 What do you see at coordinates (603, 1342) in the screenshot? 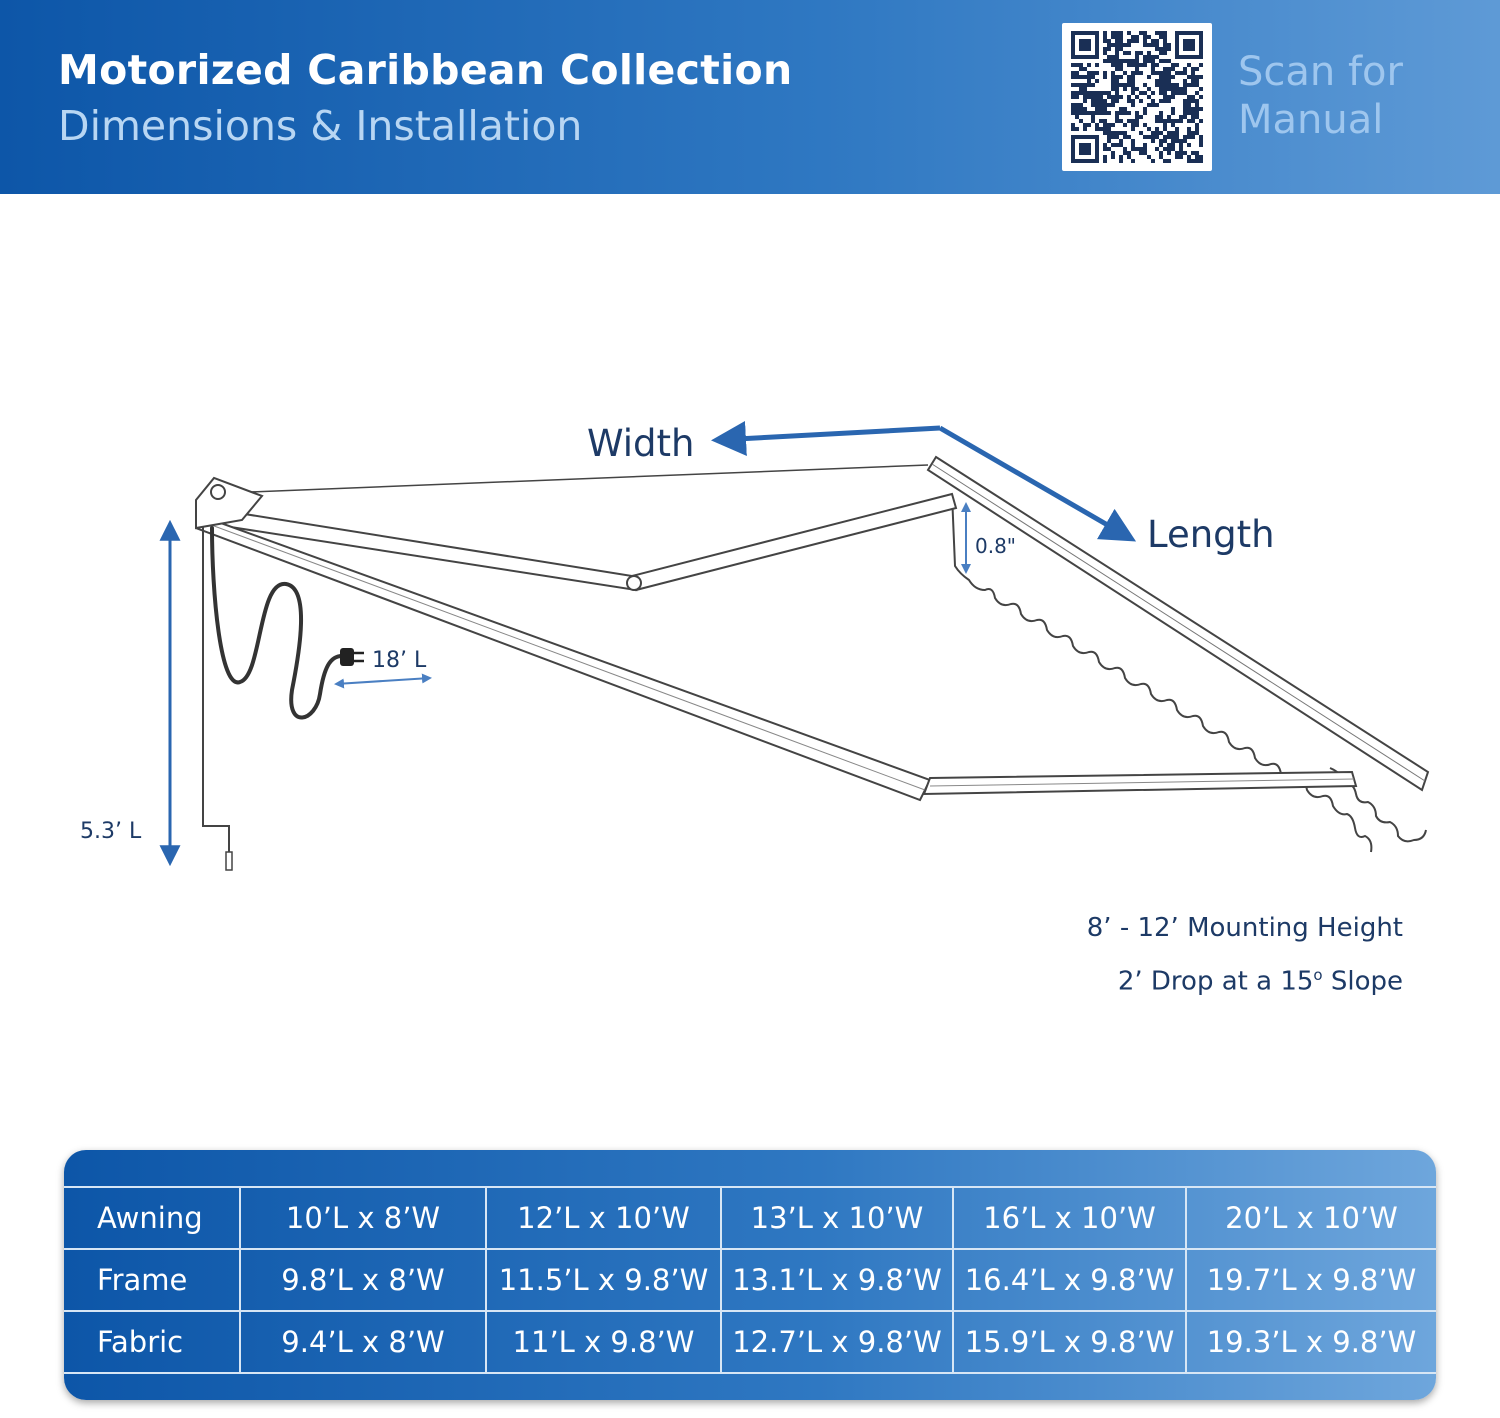
I see `table-cell: 11’L x 9.8’W` at bounding box center [603, 1342].